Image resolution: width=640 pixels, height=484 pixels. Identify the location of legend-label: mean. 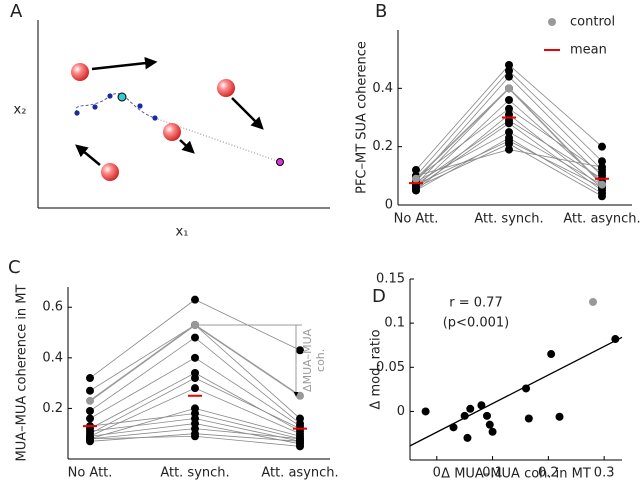
(588, 50).